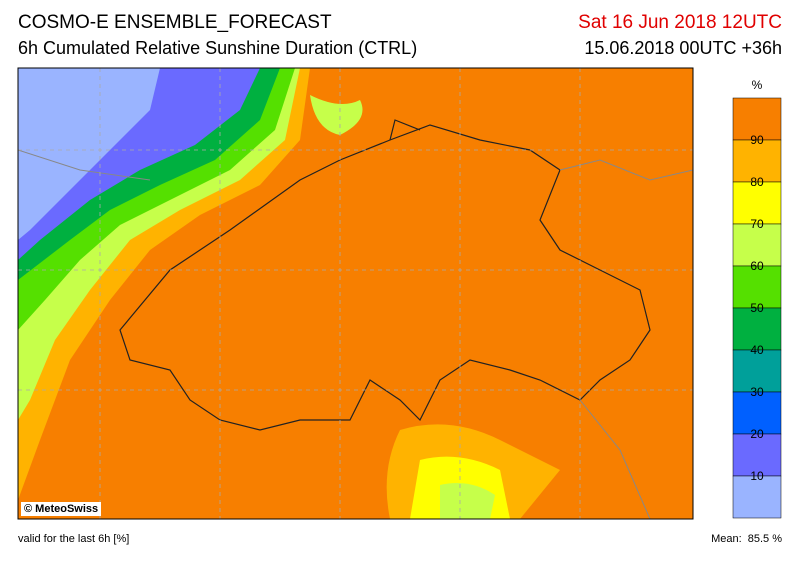  I want to click on legend-label: 70, so click(757, 224).